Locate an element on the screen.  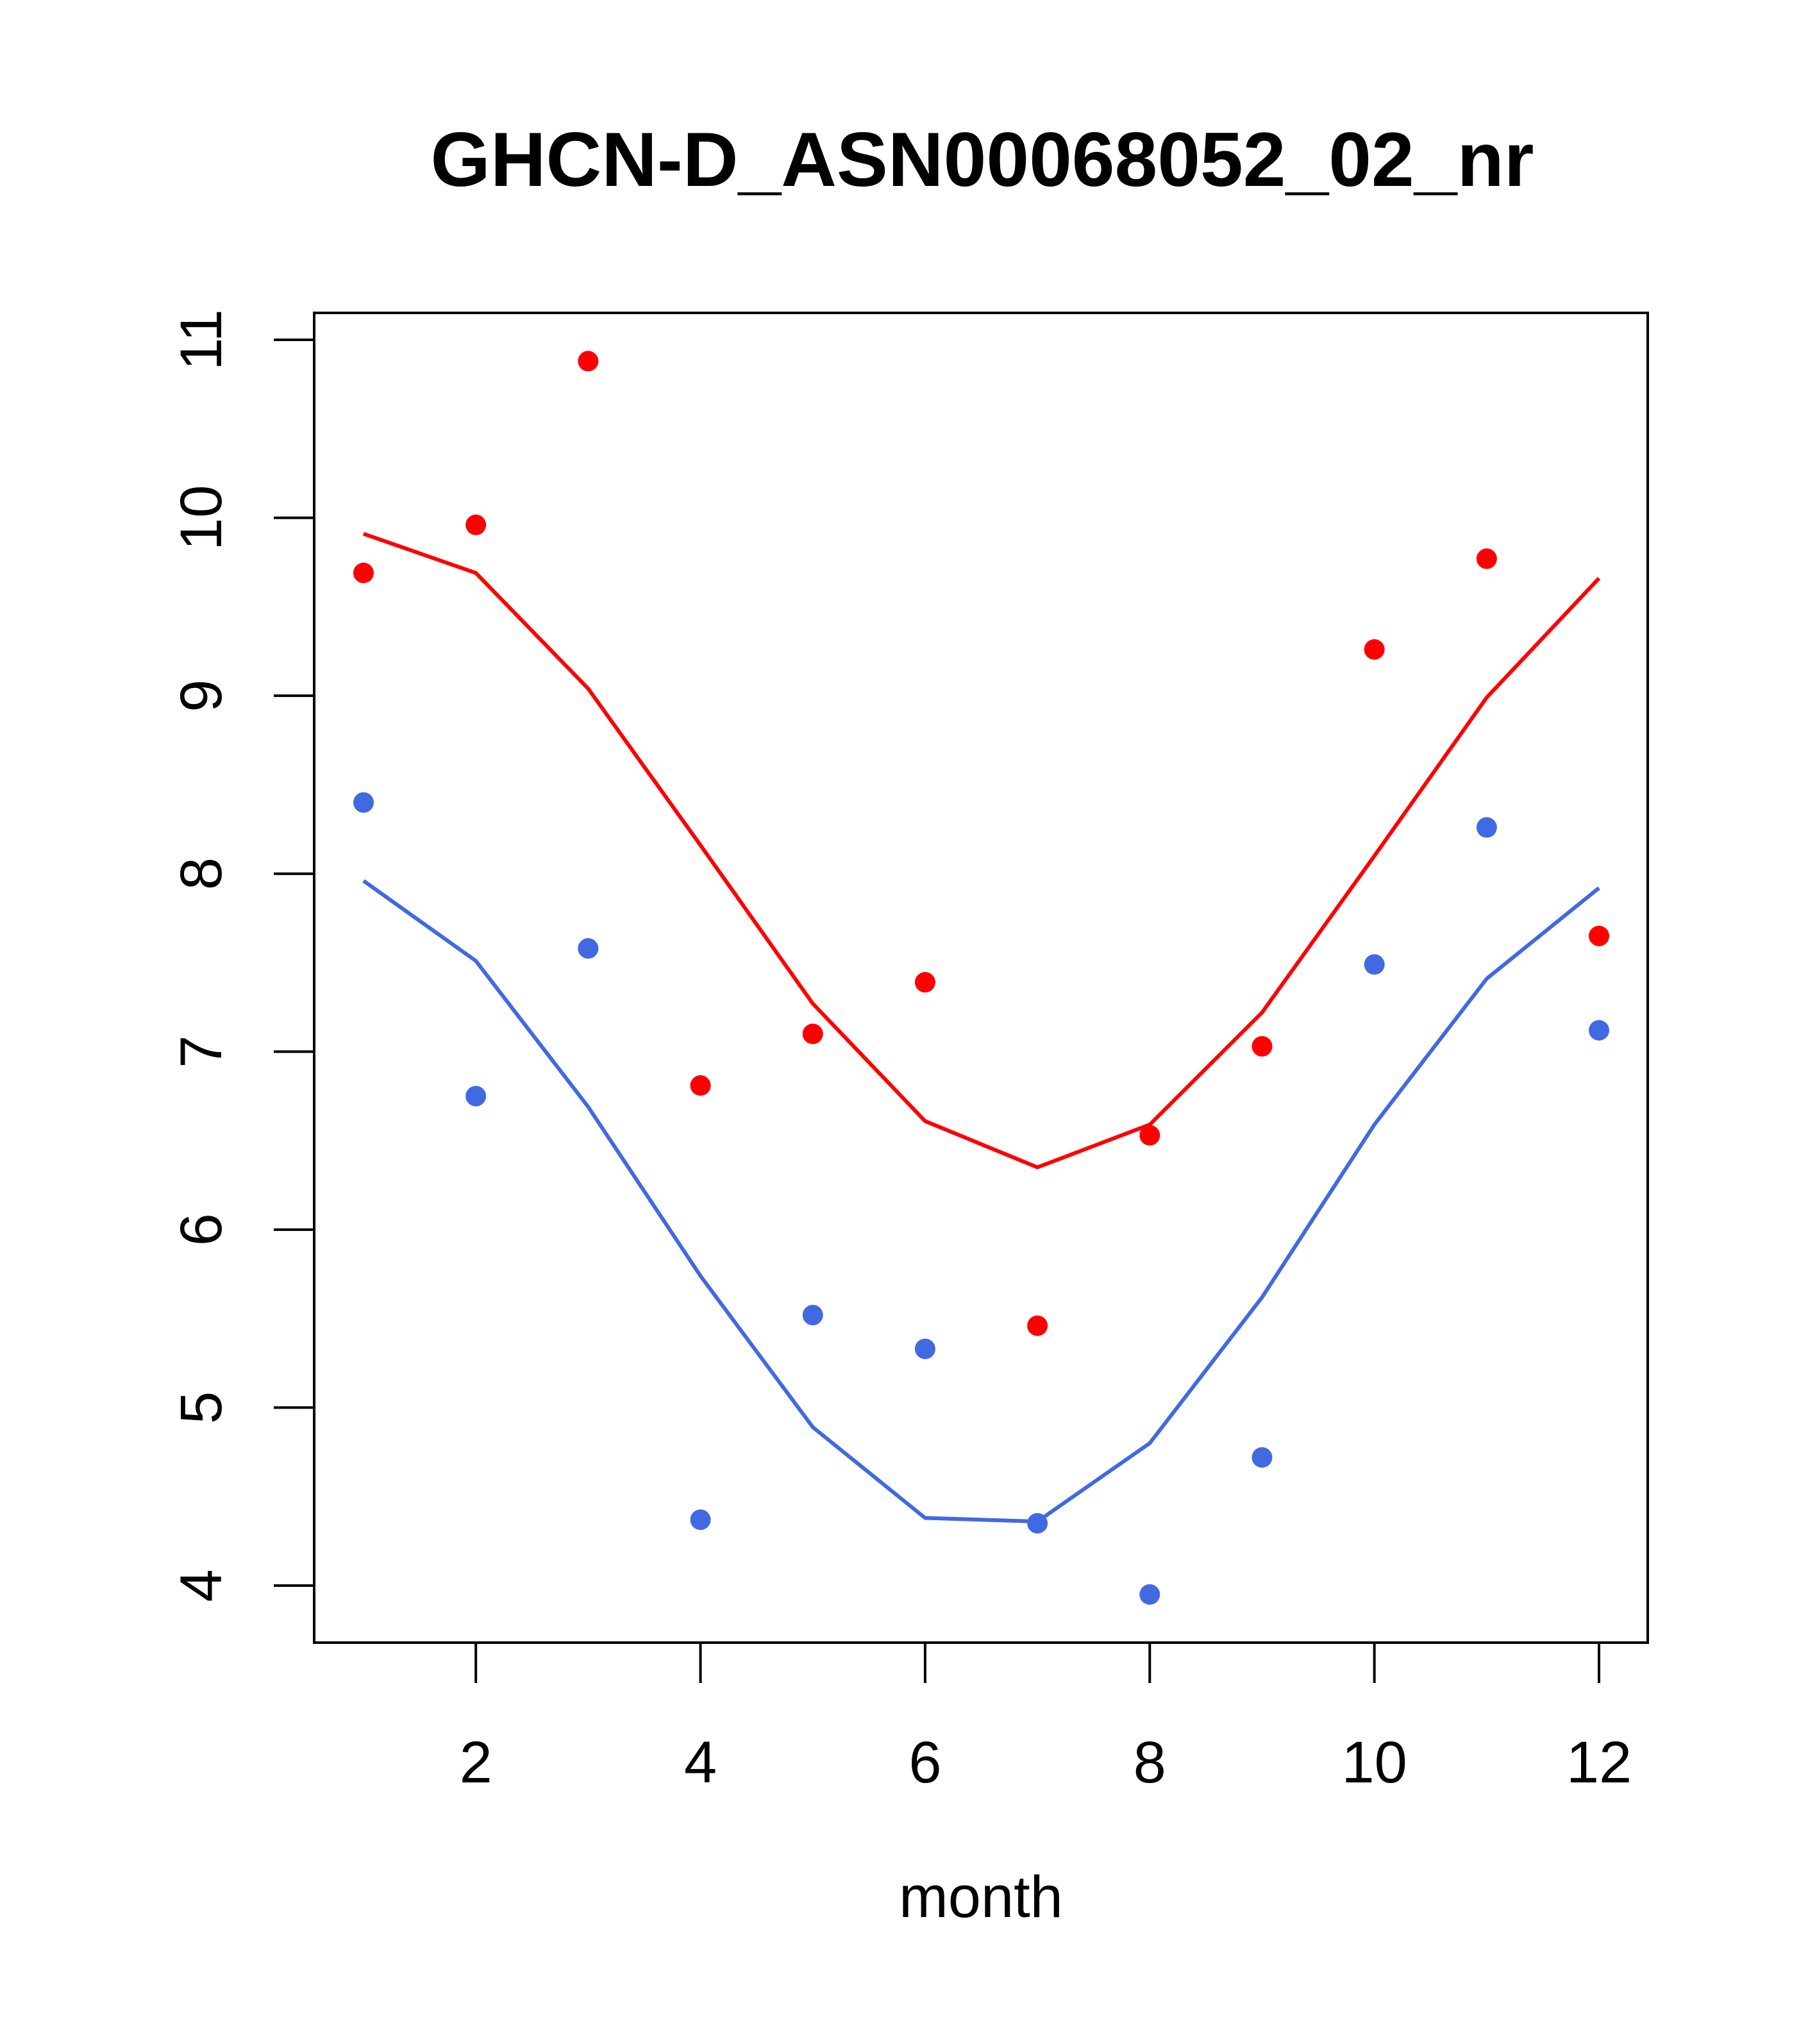
x-tick-label: 10 is located at coordinates (1374, 1763).